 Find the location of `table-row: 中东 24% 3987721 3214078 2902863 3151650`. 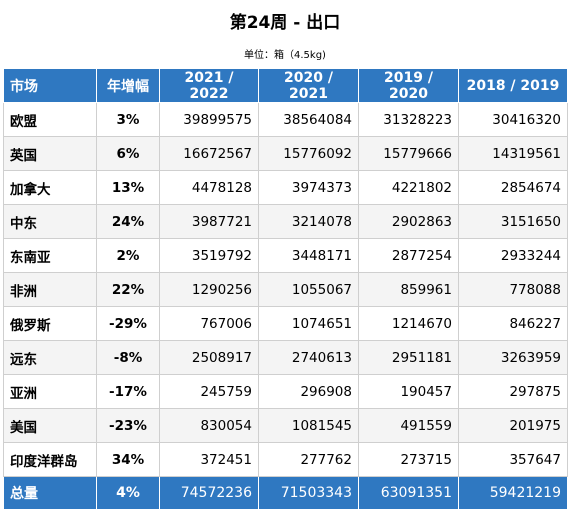

table-row: 中东 24% 3987721 3214078 2902863 3151650 is located at coordinates (285, 221).